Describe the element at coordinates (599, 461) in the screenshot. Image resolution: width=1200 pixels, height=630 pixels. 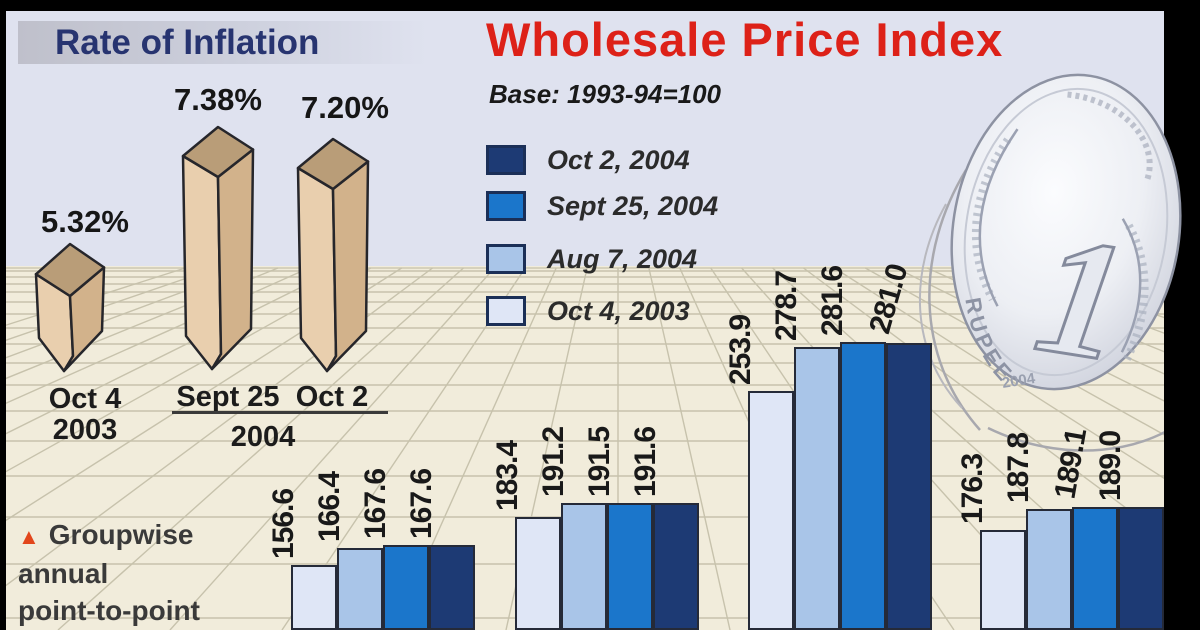
I see `wpi-bar-value-label: 191.5` at that location.